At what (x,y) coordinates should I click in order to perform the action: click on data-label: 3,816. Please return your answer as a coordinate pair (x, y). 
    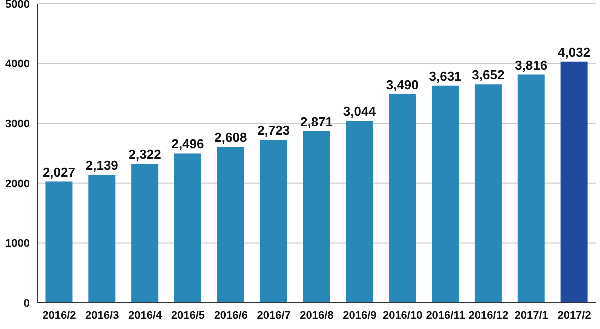
    Looking at the image, I should click on (531, 65).